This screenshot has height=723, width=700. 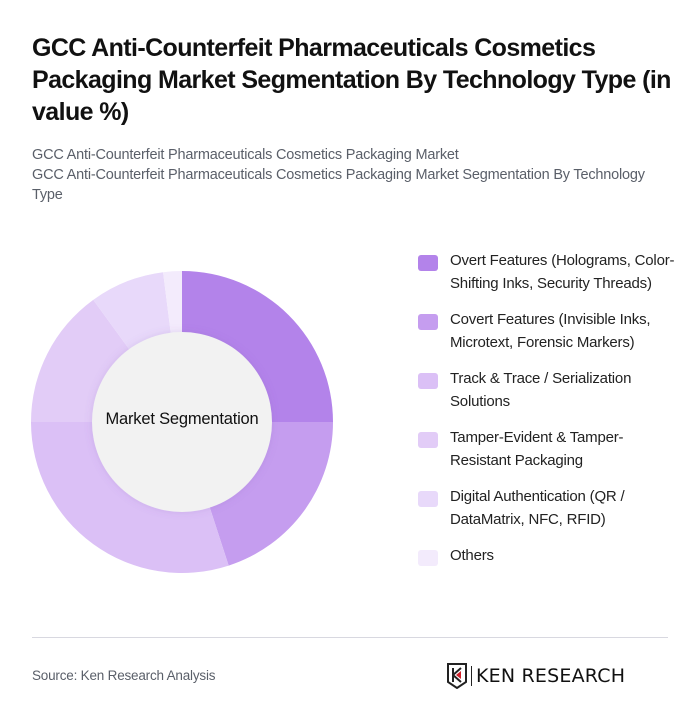 What do you see at coordinates (182, 419) in the screenshot?
I see `donut-center-label: Market Segmentation` at bounding box center [182, 419].